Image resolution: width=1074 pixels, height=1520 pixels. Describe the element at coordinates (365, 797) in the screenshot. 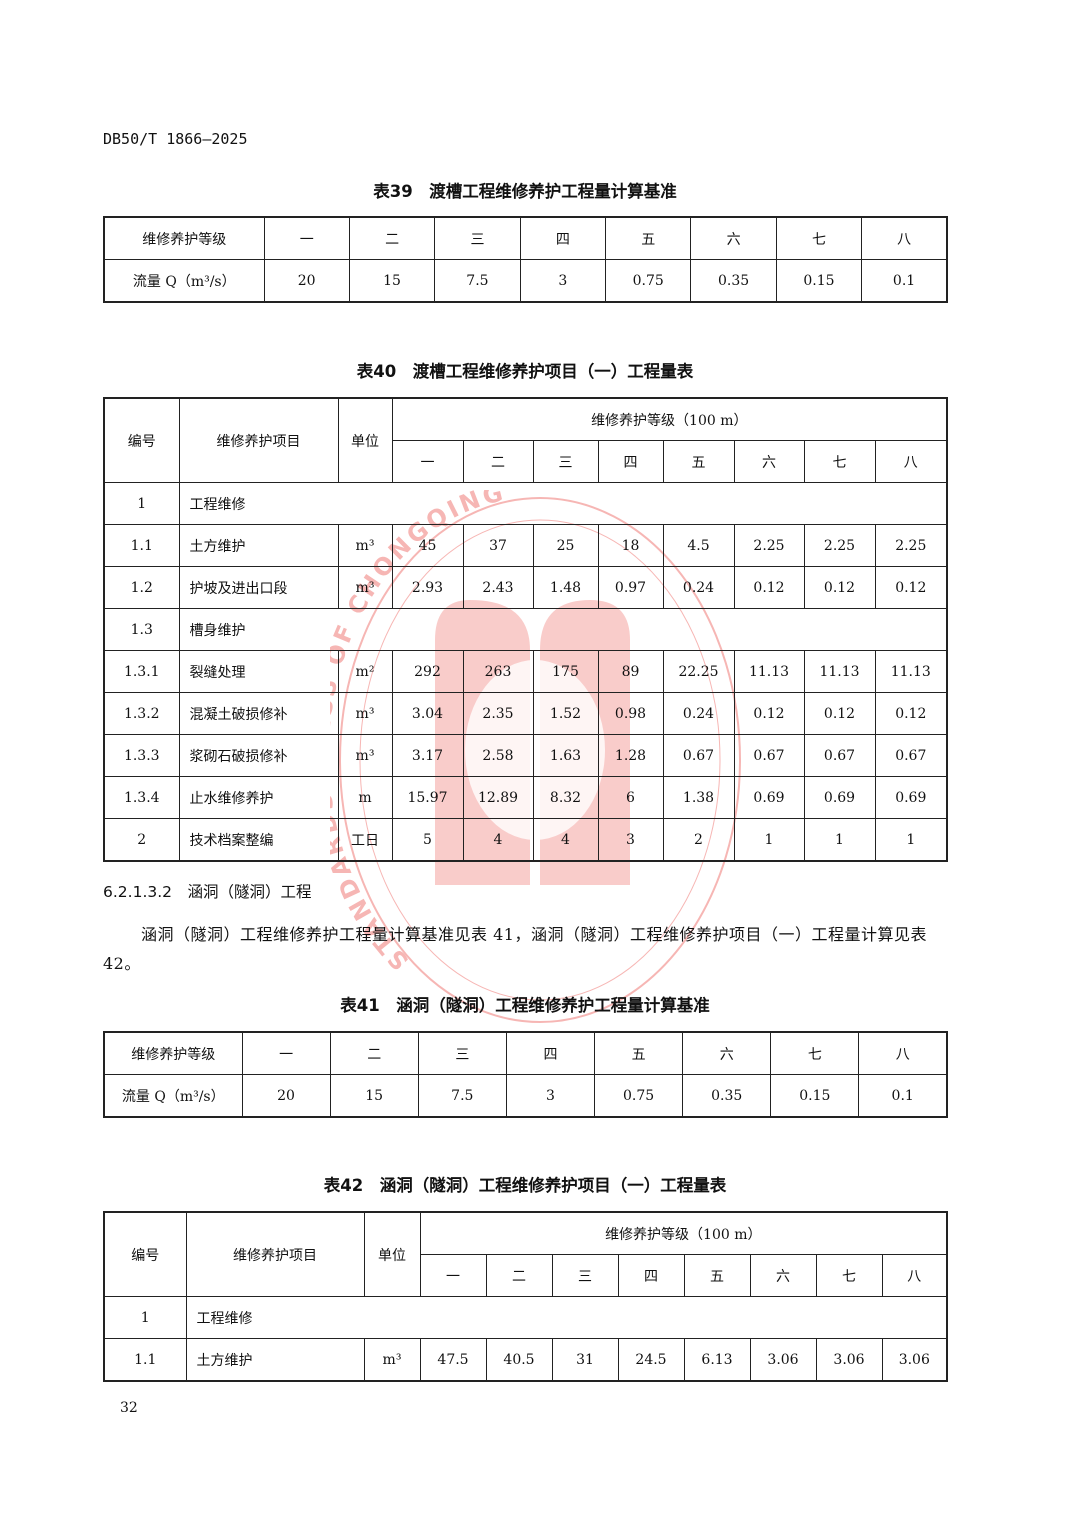

I see `row-unit: m` at that location.